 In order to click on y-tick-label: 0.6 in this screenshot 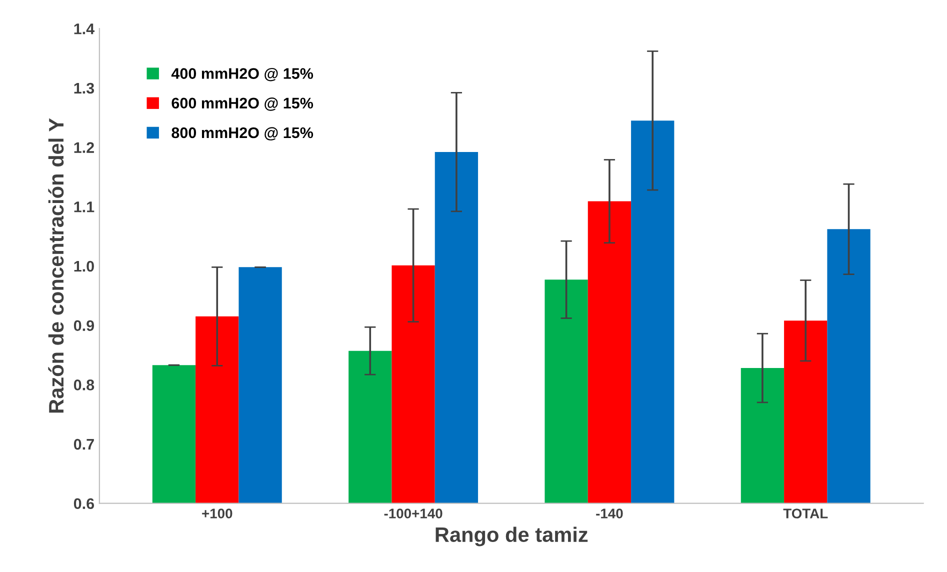, I will do `click(84, 504)`.